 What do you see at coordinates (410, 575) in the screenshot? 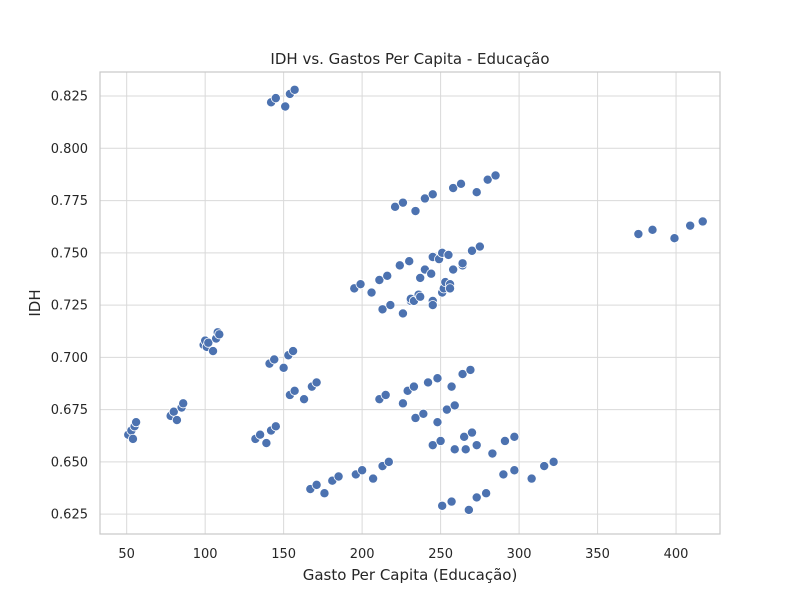
I see `x-axis-label: Gasto Per Capita (Educação)` at bounding box center [410, 575].